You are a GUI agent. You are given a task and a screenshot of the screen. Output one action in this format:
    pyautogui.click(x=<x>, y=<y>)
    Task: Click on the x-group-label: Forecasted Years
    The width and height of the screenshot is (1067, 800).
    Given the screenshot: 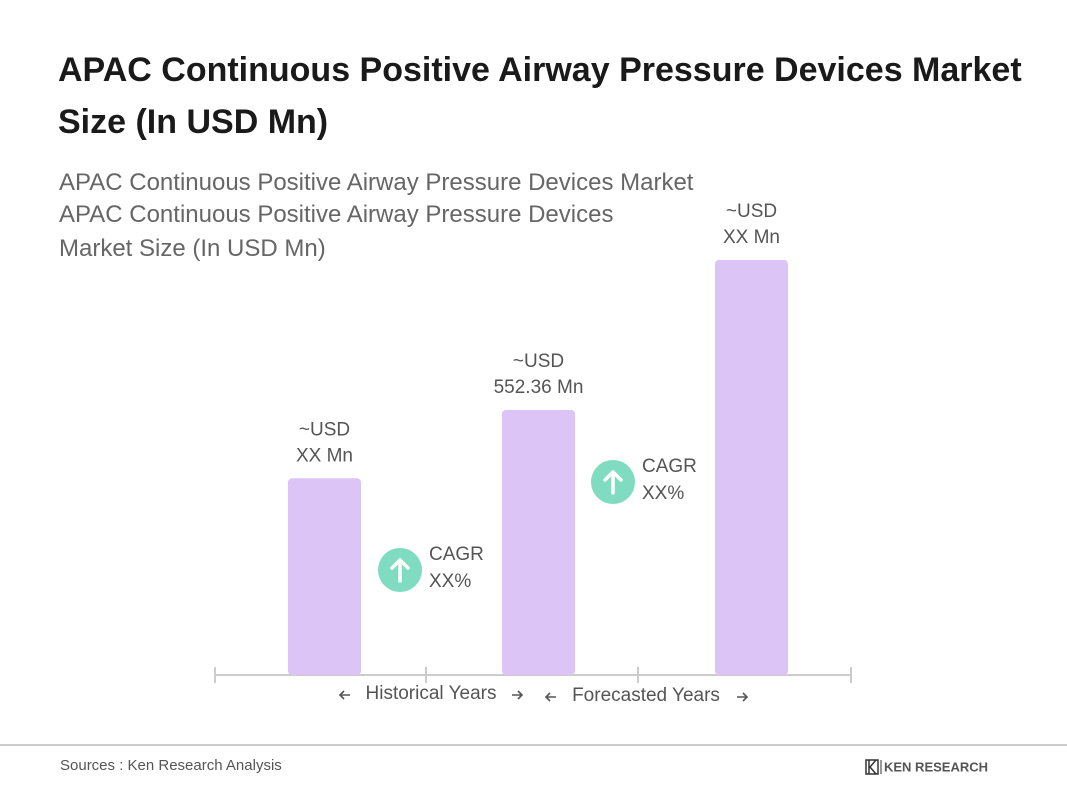 What is the action you would take?
    pyautogui.click(x=646, y=695)
    